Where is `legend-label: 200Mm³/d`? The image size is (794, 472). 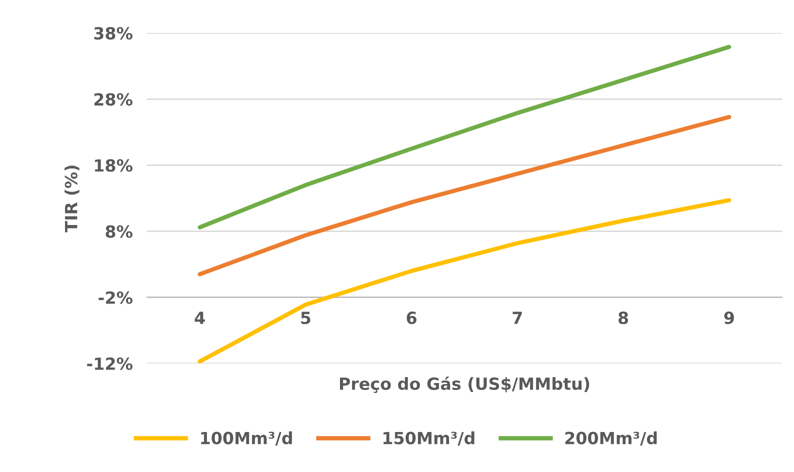
legend-label: 200Mm³/d is located at coordinates (611, 438).